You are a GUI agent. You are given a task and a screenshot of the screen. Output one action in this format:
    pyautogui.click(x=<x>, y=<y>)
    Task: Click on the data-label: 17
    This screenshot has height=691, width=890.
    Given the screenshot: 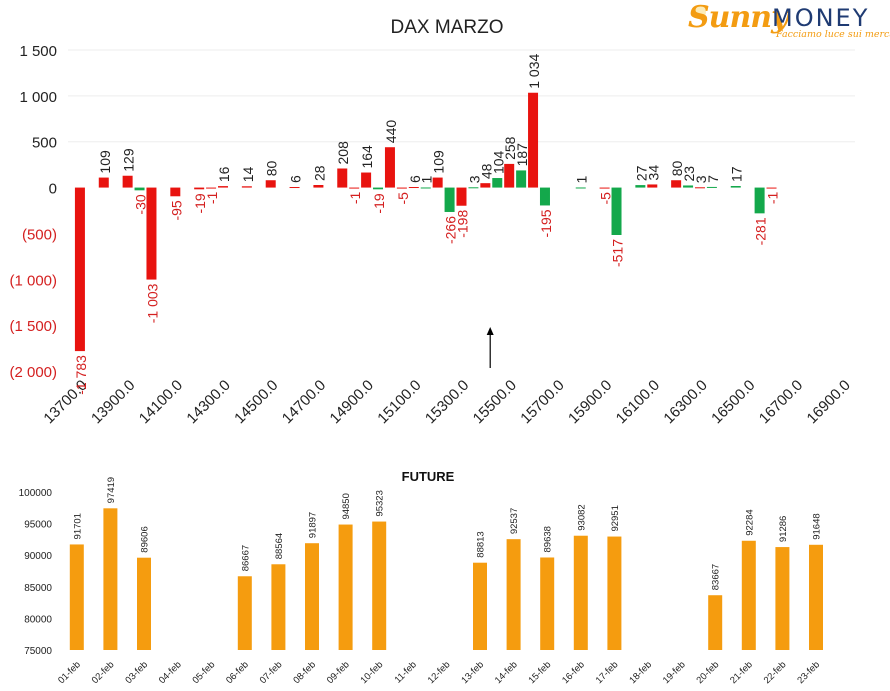 What is the action you would take?
    pyautogui.click(x=737, y=174)
    